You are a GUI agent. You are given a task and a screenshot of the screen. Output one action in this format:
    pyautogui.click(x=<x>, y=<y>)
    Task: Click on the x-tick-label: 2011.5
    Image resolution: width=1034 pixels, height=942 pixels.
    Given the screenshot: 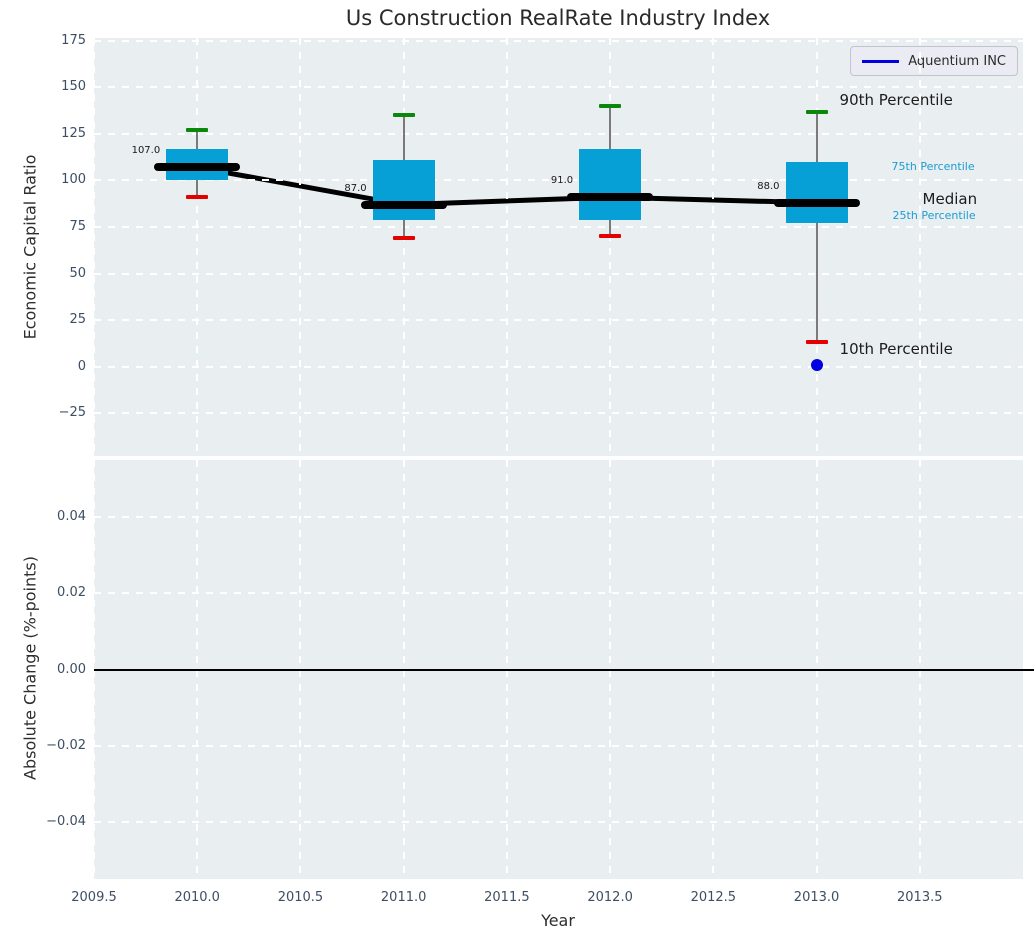 What is the action you would take?
    pyautogui.click(x=507, y=897)
    